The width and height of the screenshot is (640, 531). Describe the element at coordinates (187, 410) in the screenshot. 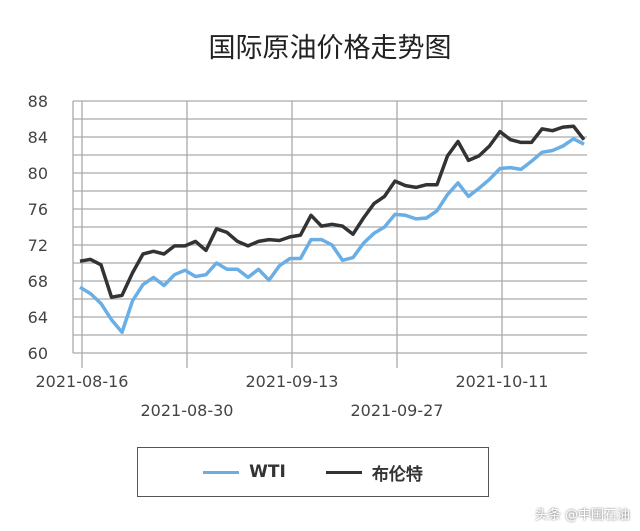

I see `x-tick-label: 2021-08-30` at that location.